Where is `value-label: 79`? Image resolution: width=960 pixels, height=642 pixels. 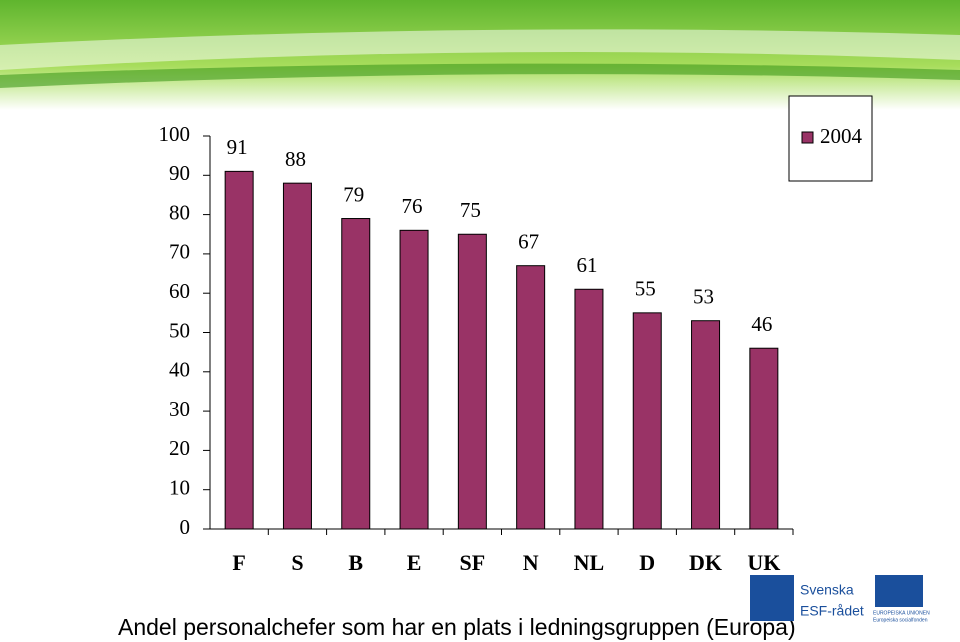
value-label: 79 is located at coordinates (353, 194).